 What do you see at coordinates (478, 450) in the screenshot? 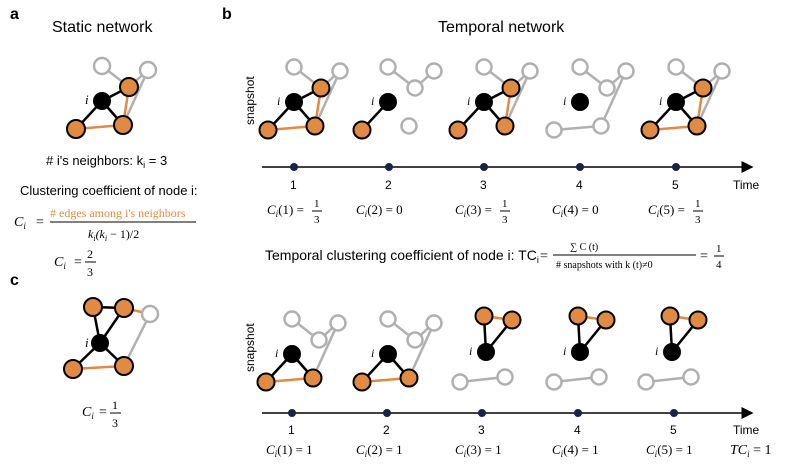
I see `ci-bottom-3: Ci(3) = 1` at bounding box center [478, 450].